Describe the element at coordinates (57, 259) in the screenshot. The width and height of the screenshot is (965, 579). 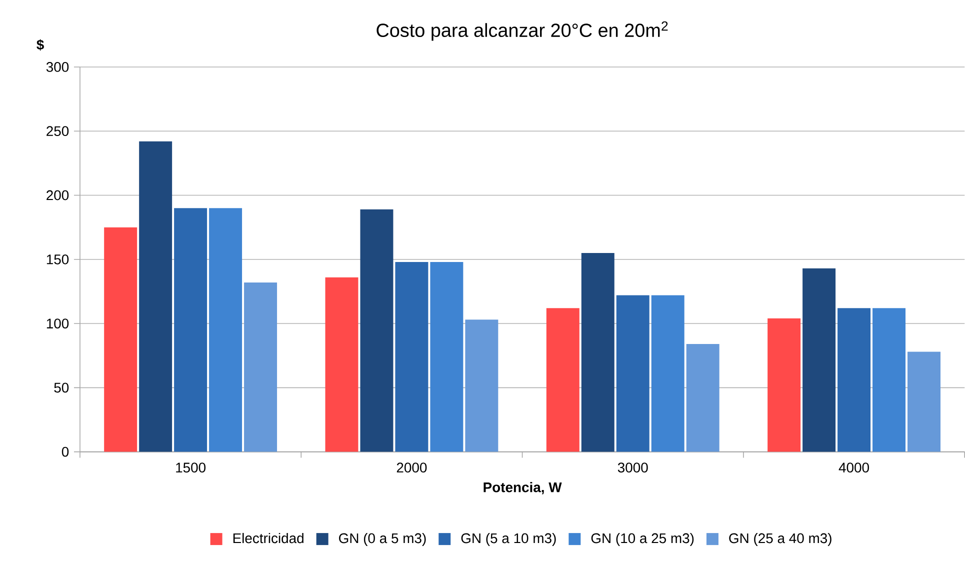
I see `y-tick-label: 150` at that location.